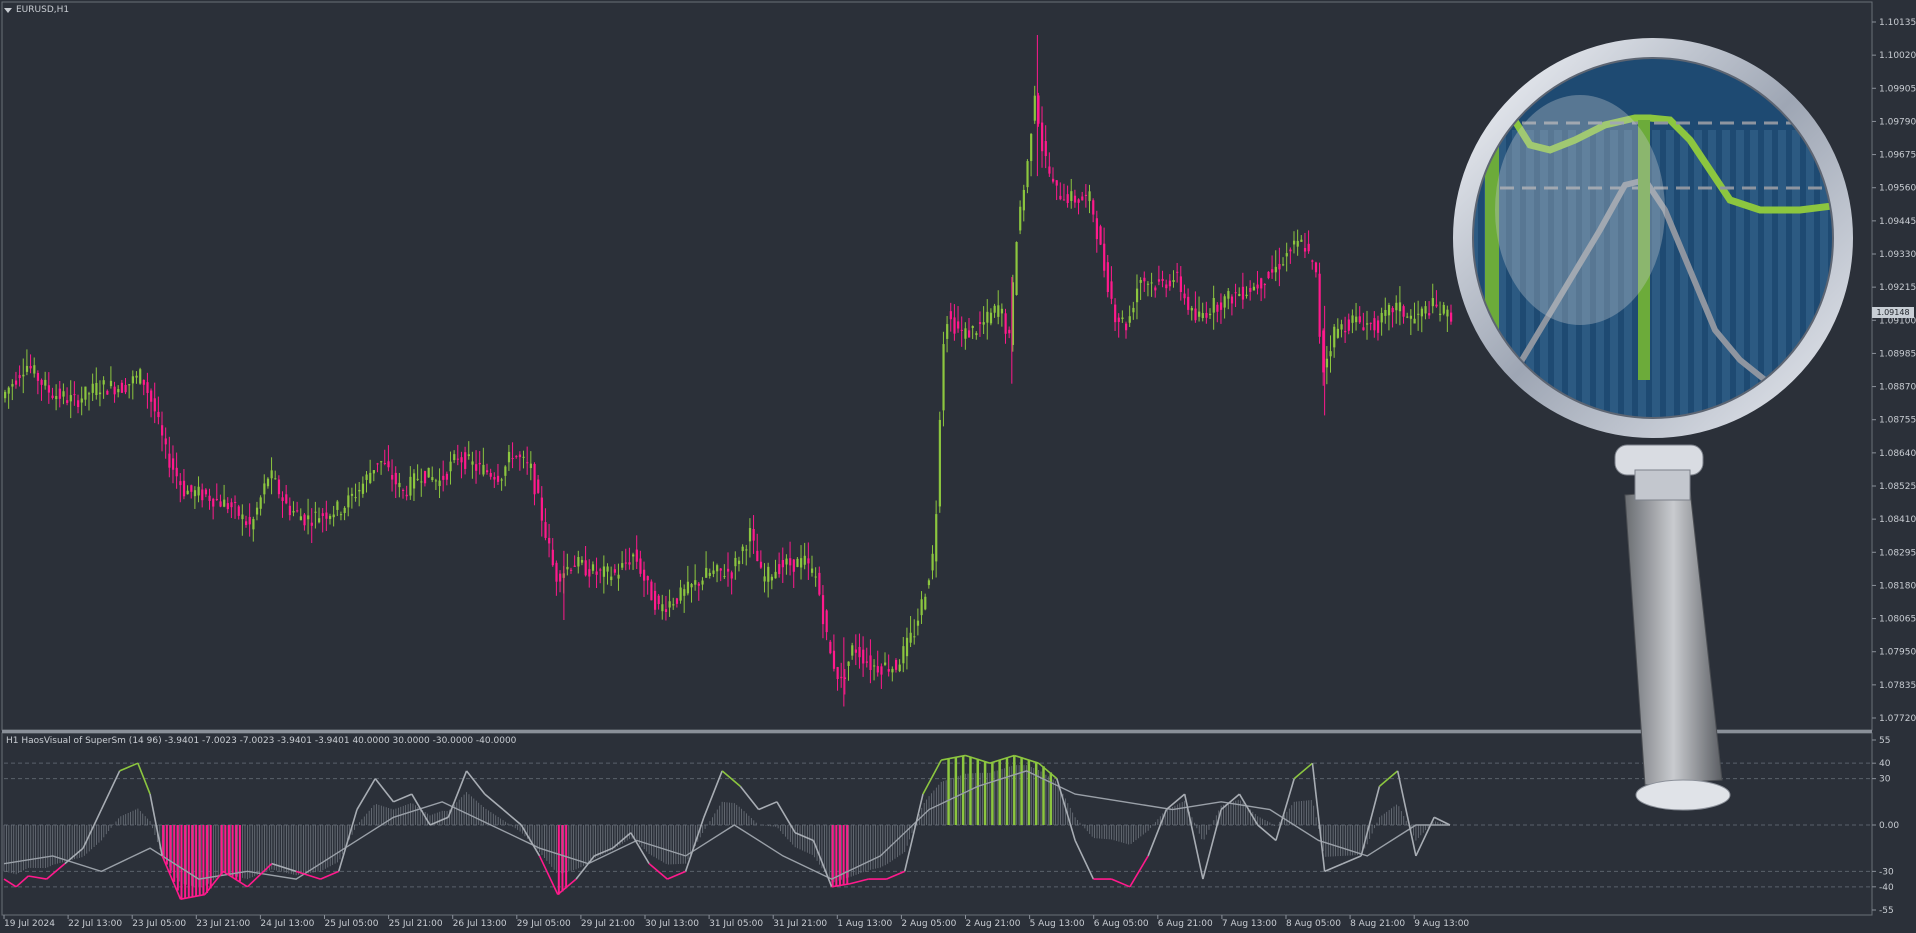 The height and width of the screenshot is (933, 1916). I want to click on current-price-tag: 1.09148, so click(1893, 312).